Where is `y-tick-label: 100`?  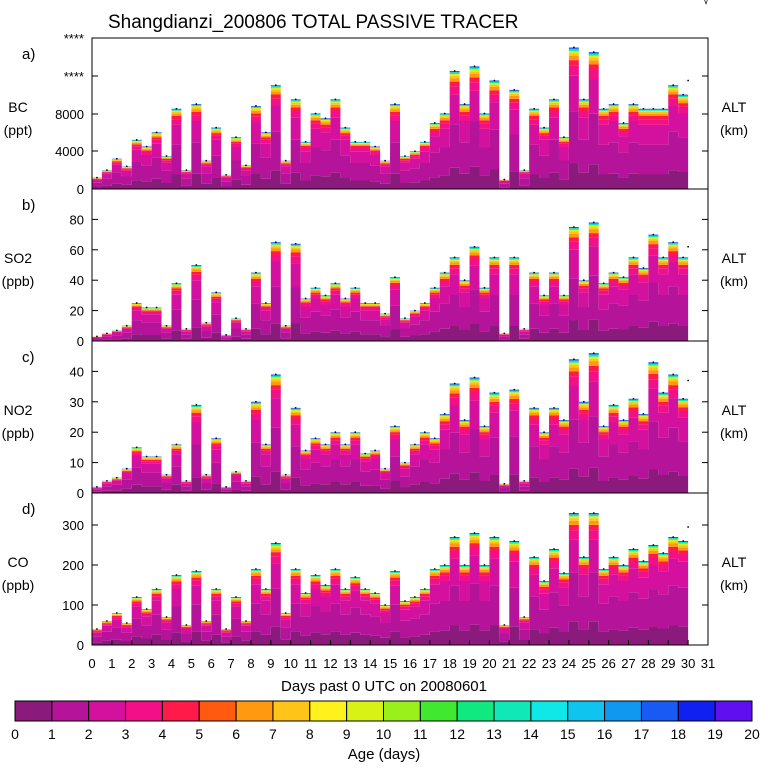
y-tick-label: 100 is located at coordinates (73, 605).